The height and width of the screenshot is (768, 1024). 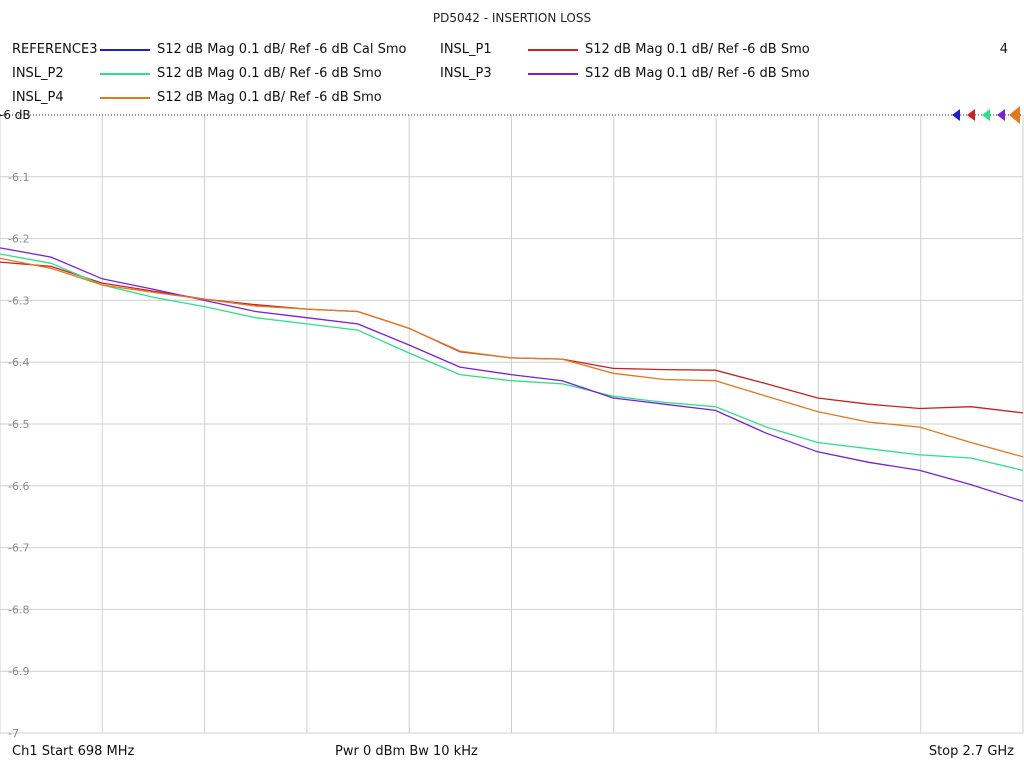 What do you see at coordinates (466, 49) in the screenshot?
I see `legend-name-insl-p1: INSL_P1` at bounding box center [466, 49].